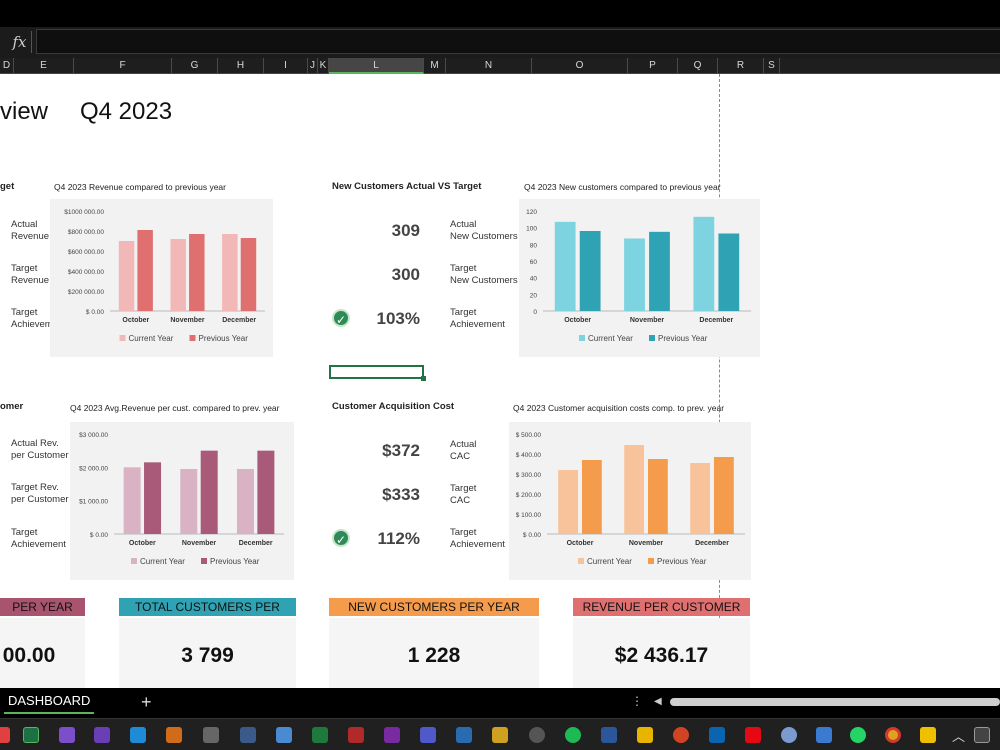 This screenshot has height=750, width=1000. I want to click on column-header: I, so click(286, 66).